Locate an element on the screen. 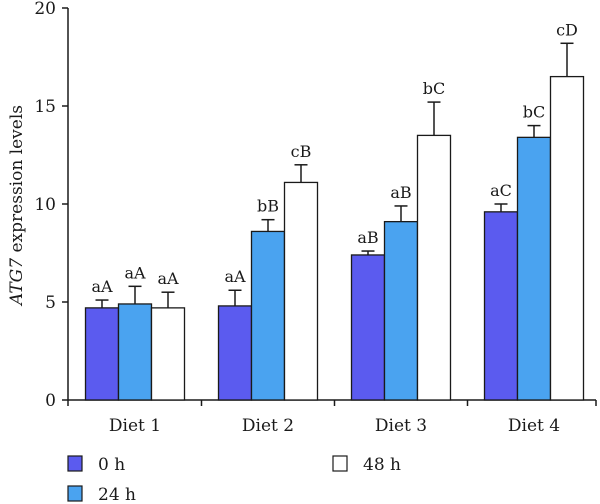 This screenshot has height=504, width=600. y-tick-label: 10 is located at coordinates (45, 205).